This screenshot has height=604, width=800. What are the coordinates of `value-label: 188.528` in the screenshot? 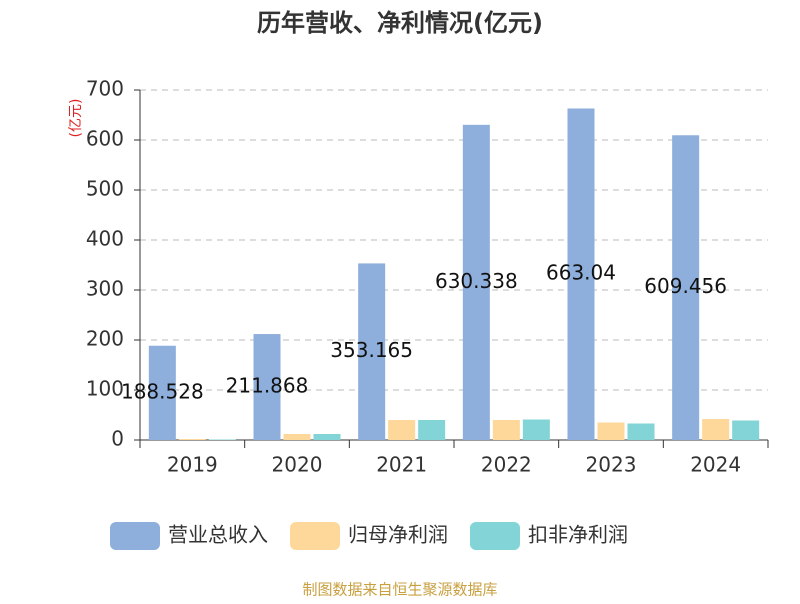 It's located at (162, 391).